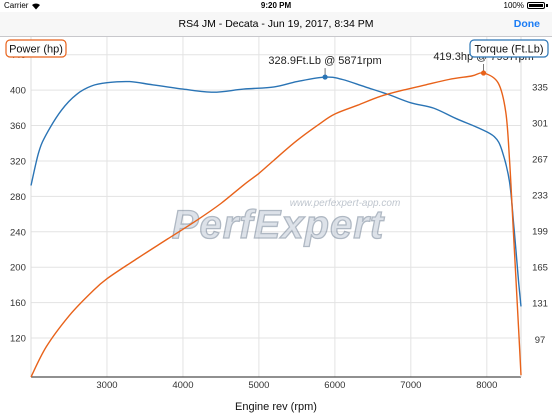 This screenshot has width=552, height=414. Describe the element at coordinates (547, 5) in the screenshot. I see `battery-tip` at that location.